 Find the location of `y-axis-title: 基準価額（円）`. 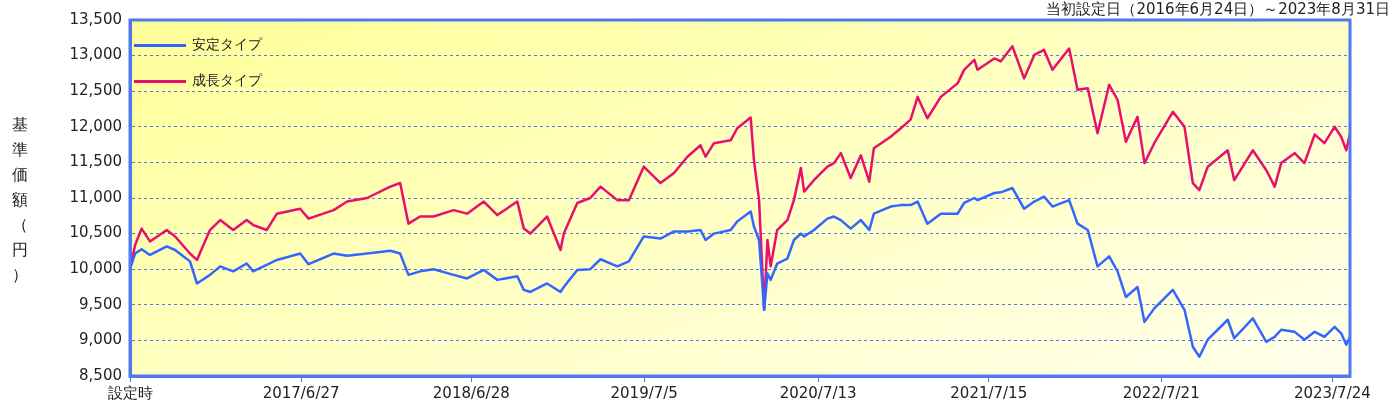

y-axis-title: 基準価額（円） is located at coordinates (20, 200).